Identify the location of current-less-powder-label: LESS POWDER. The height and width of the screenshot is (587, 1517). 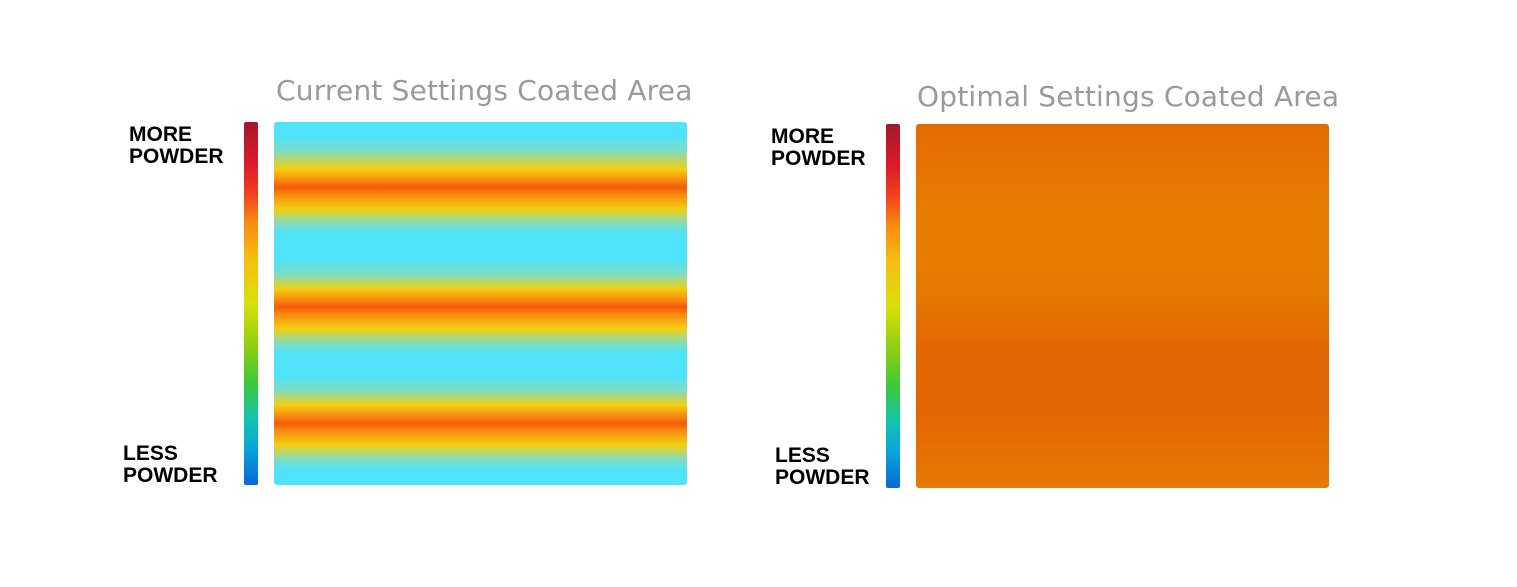
(170, 464).